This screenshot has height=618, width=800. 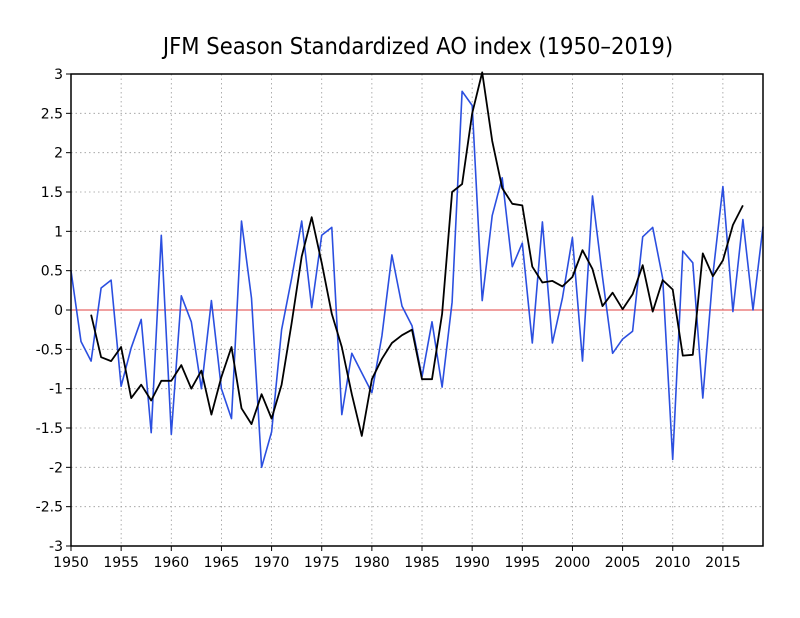 What do you see at coordinates (272, 563) in the screenshot?
I see `x-tick-label: 1970` at bounding box center [272, 563].